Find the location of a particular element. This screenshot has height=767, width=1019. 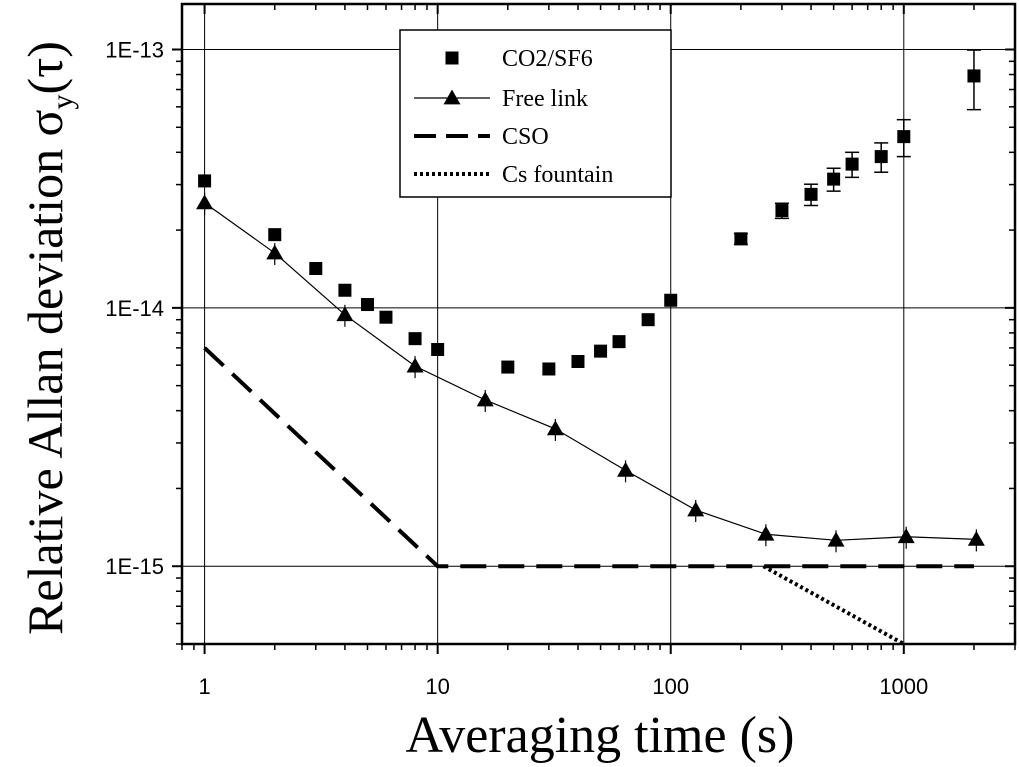

legend-label-free-link: Free link is located at coordinates (545, 99).